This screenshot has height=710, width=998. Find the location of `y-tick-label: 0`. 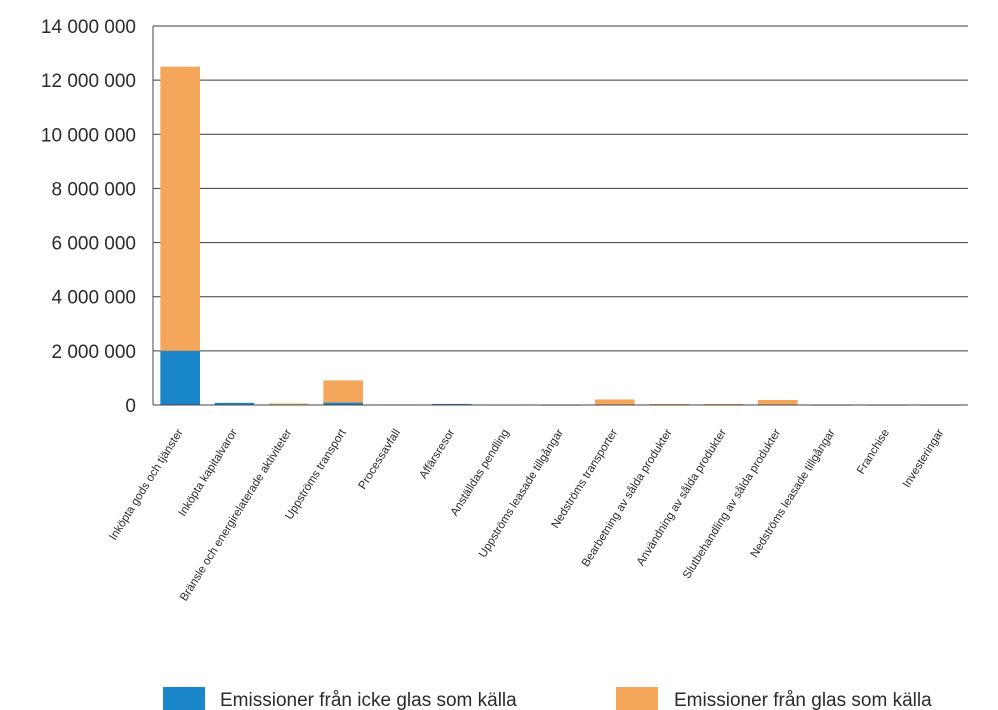

y-tick-label: 0 is located at coordinates (130, 406).